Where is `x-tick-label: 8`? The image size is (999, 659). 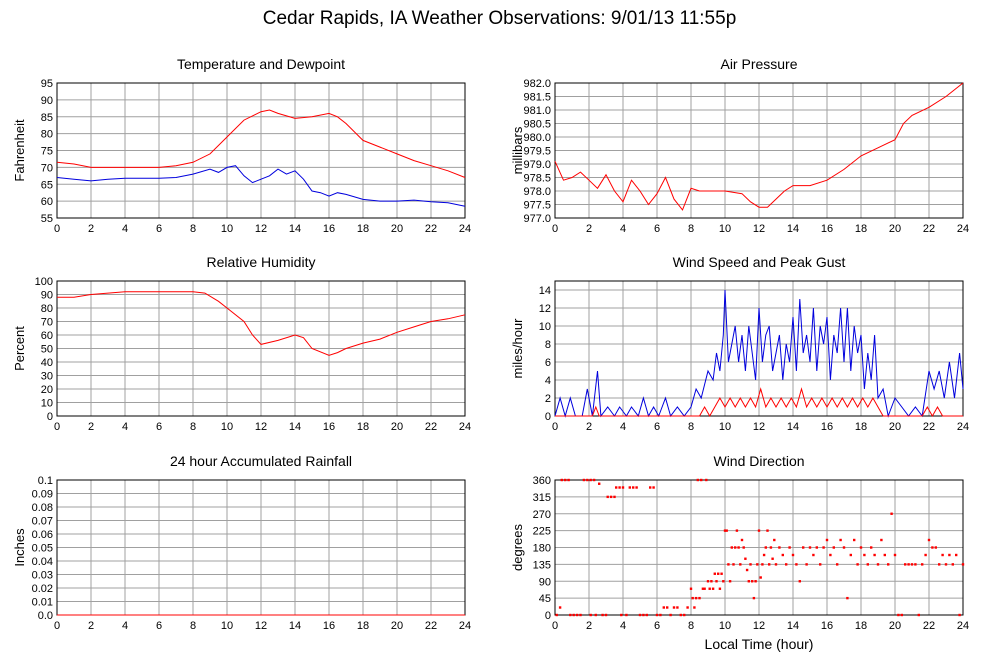
x-tick-label: 8 is located at coordinates (193, 626).